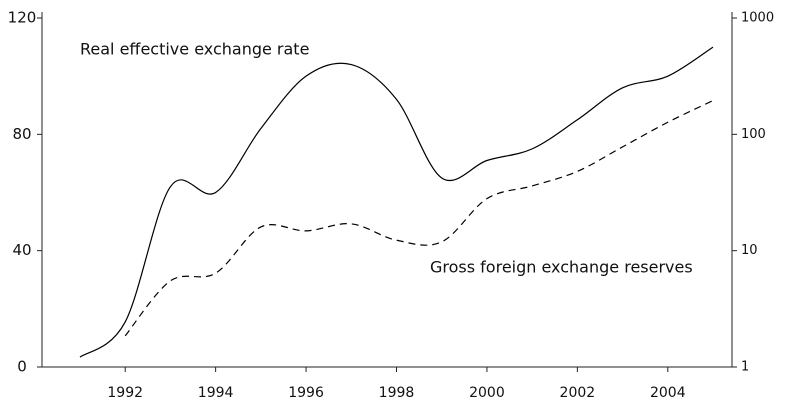  I want to click on y2-tick-label: 10, so click(749, 250).